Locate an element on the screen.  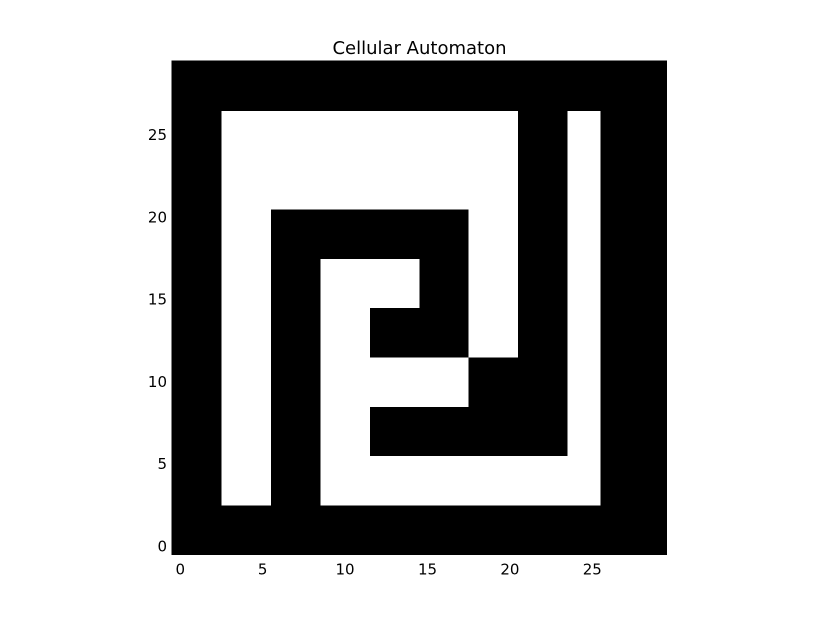
y-tick-label: 10 is located at coordinates (157, 382).